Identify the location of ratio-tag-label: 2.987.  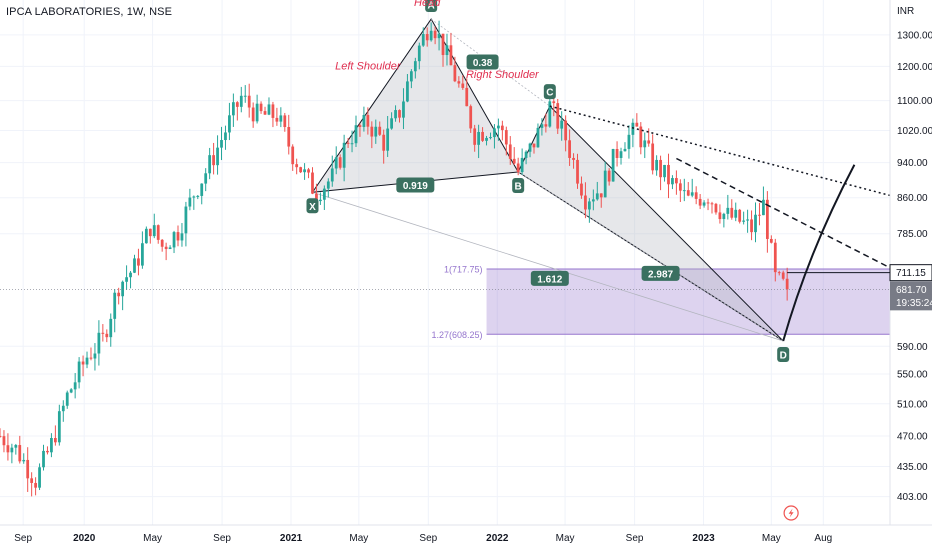
(660, 274).